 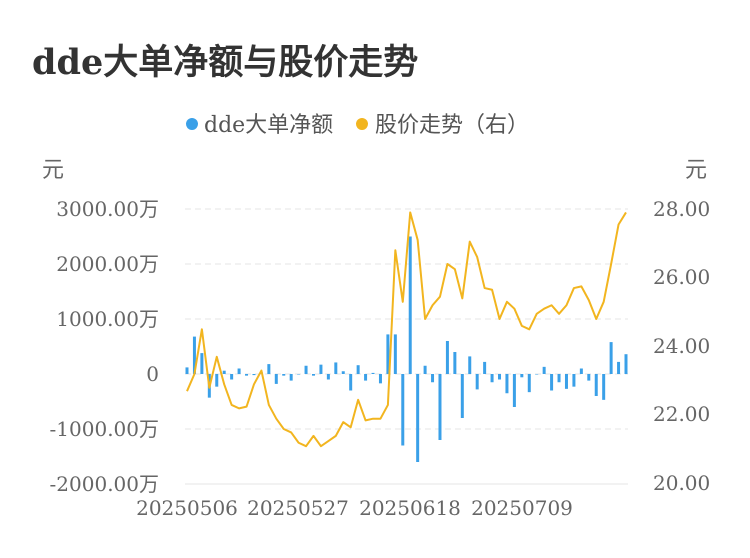 I want to click on right-tick-label: 20.00, so click(x=681, y=483).